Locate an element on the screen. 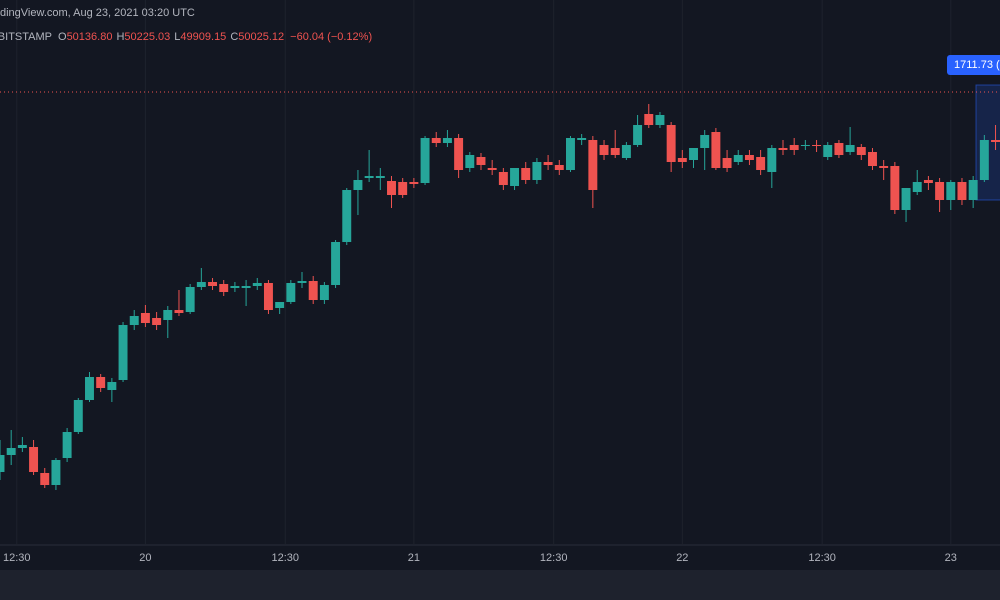  x-tick-label: 22 is located at coordinates (682, 558).